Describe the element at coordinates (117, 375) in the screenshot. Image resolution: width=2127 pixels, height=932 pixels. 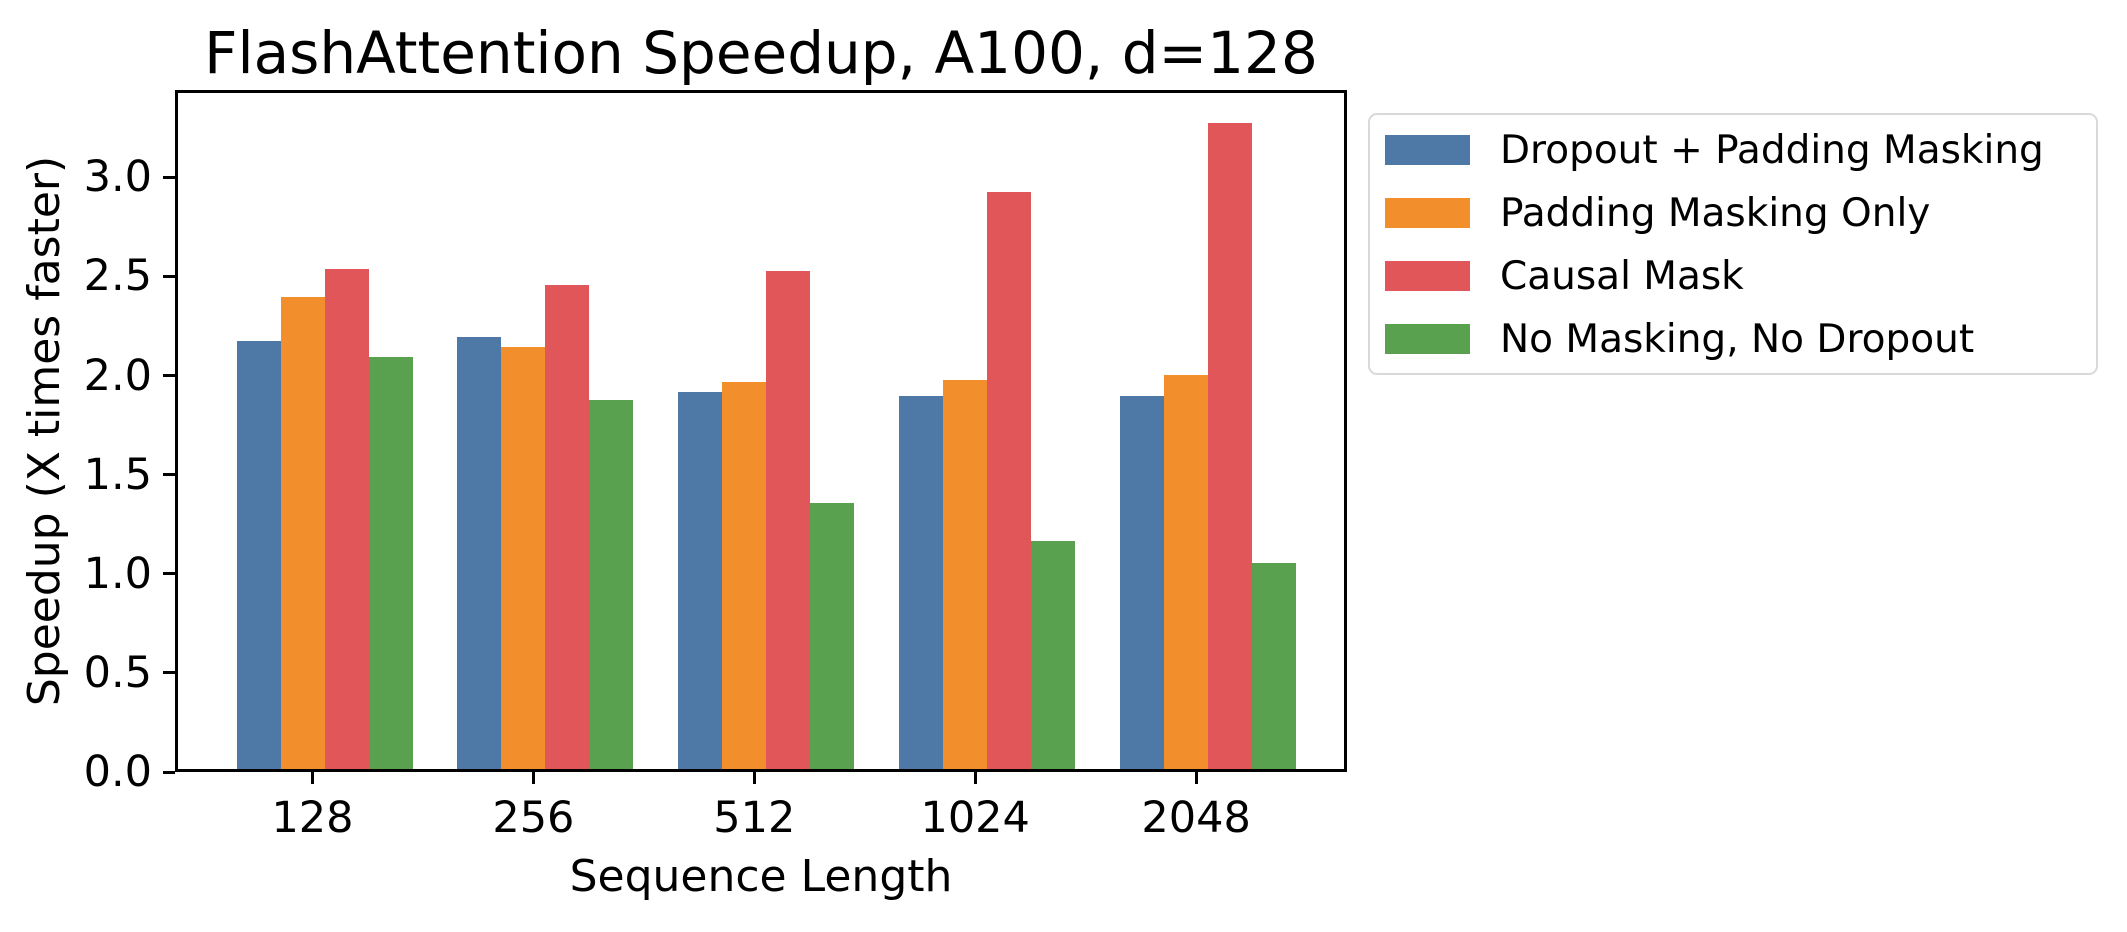
I see `y-tick-label-2.0: 2.0` at that location.